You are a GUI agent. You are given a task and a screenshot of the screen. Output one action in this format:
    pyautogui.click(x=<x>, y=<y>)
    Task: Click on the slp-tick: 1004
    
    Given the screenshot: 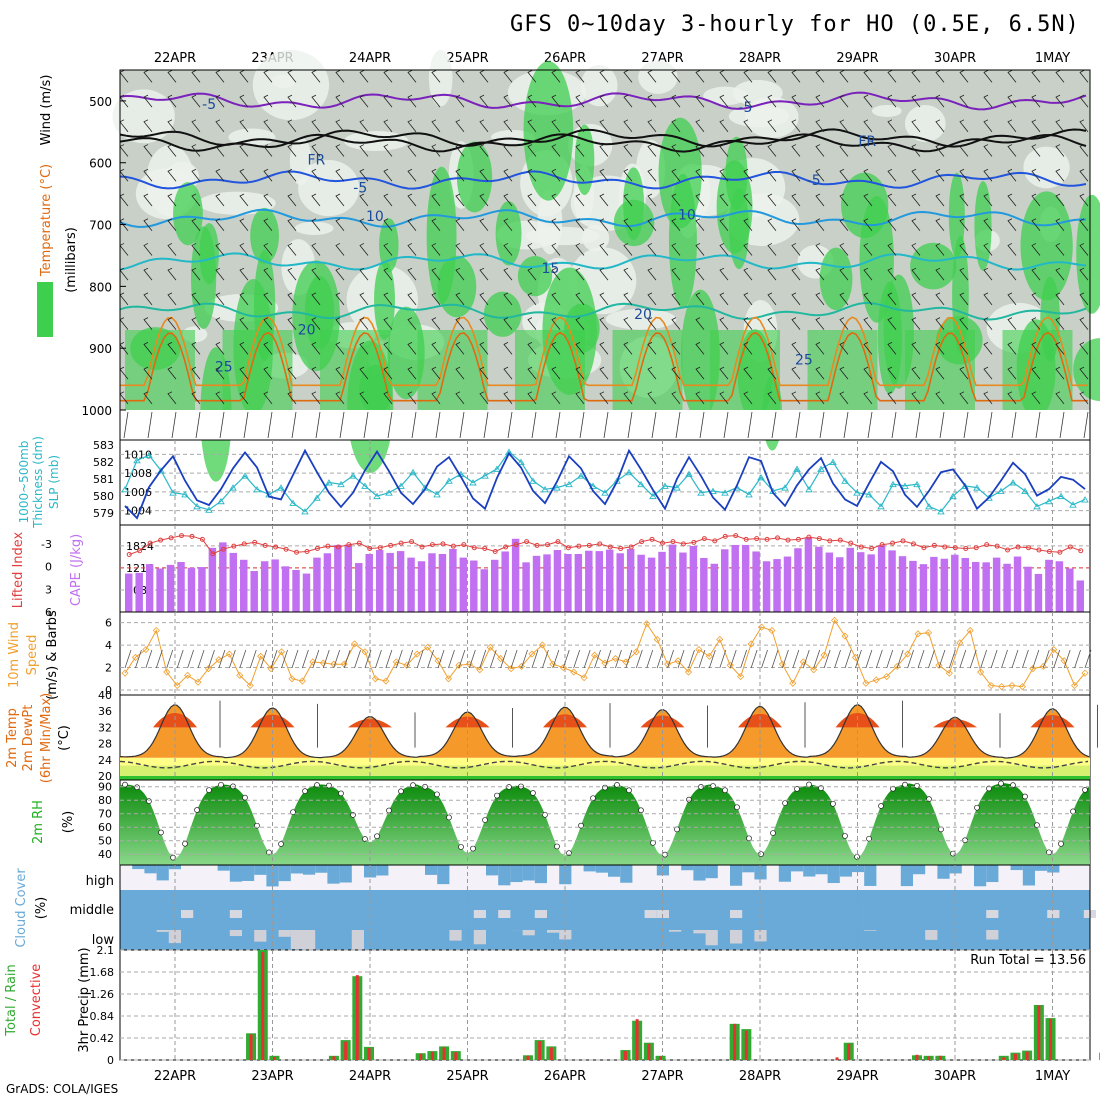 What is the action you would take?
    pyautogui.click(x=138, y=511)
    